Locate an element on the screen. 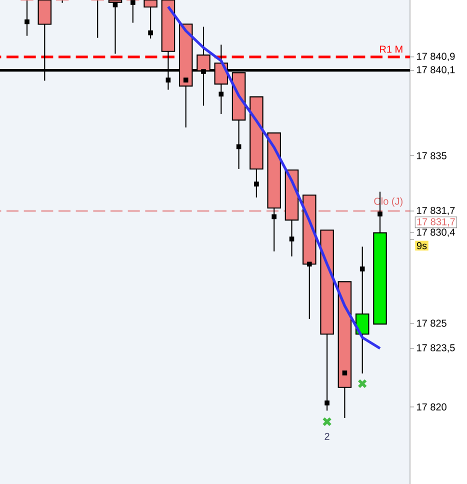  y-tick-label: 17 840,9 is located at coordinates (436, 57).